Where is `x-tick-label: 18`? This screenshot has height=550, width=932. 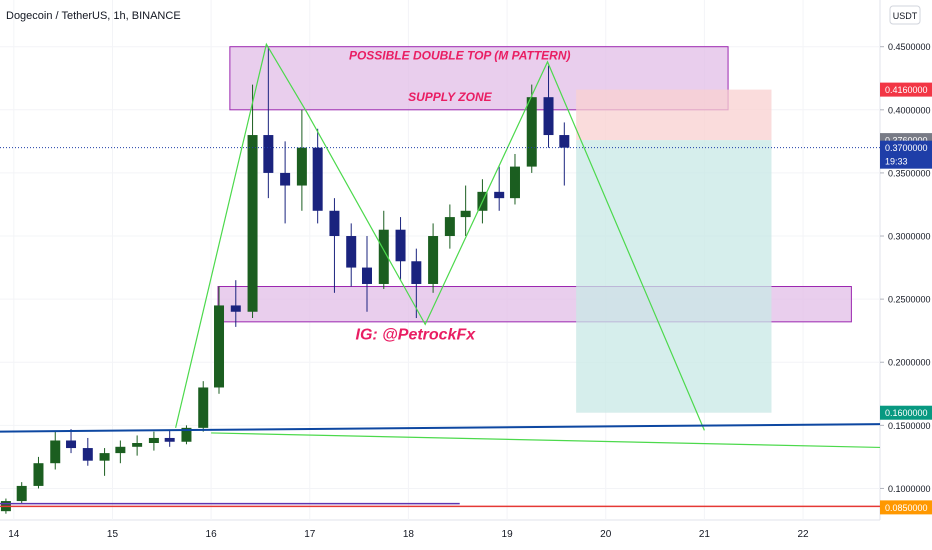 x-tick-label: 18 is located at coordinates (409, 534).